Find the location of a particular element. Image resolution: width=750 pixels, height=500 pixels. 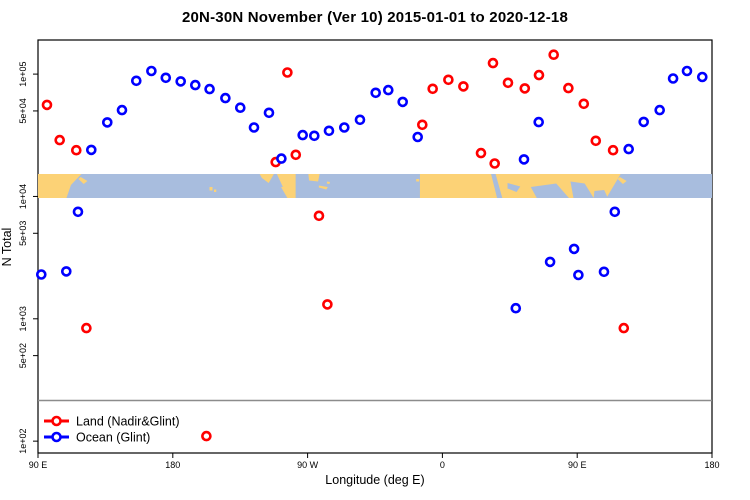

legend-symbols is located at coordinates (56, 429).